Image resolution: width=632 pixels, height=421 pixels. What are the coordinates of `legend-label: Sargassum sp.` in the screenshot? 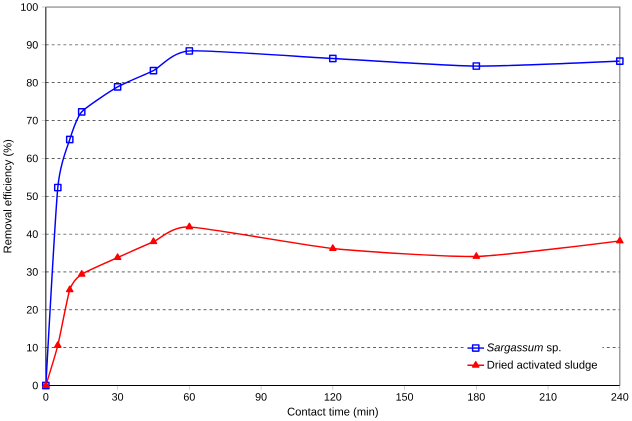 It's located at (523, 348).